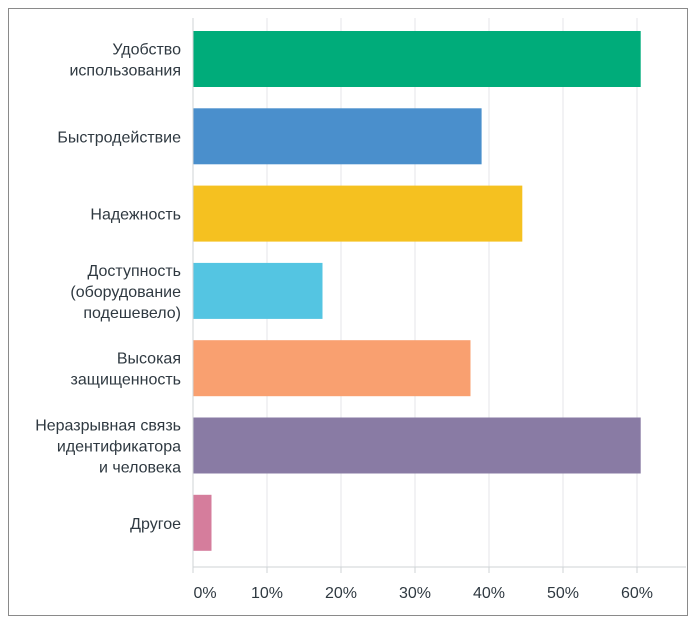  What do you see at coordinates (125, 71) in the screenshot?
I see `category-label-line: использования` at bounding box center [125, 71].